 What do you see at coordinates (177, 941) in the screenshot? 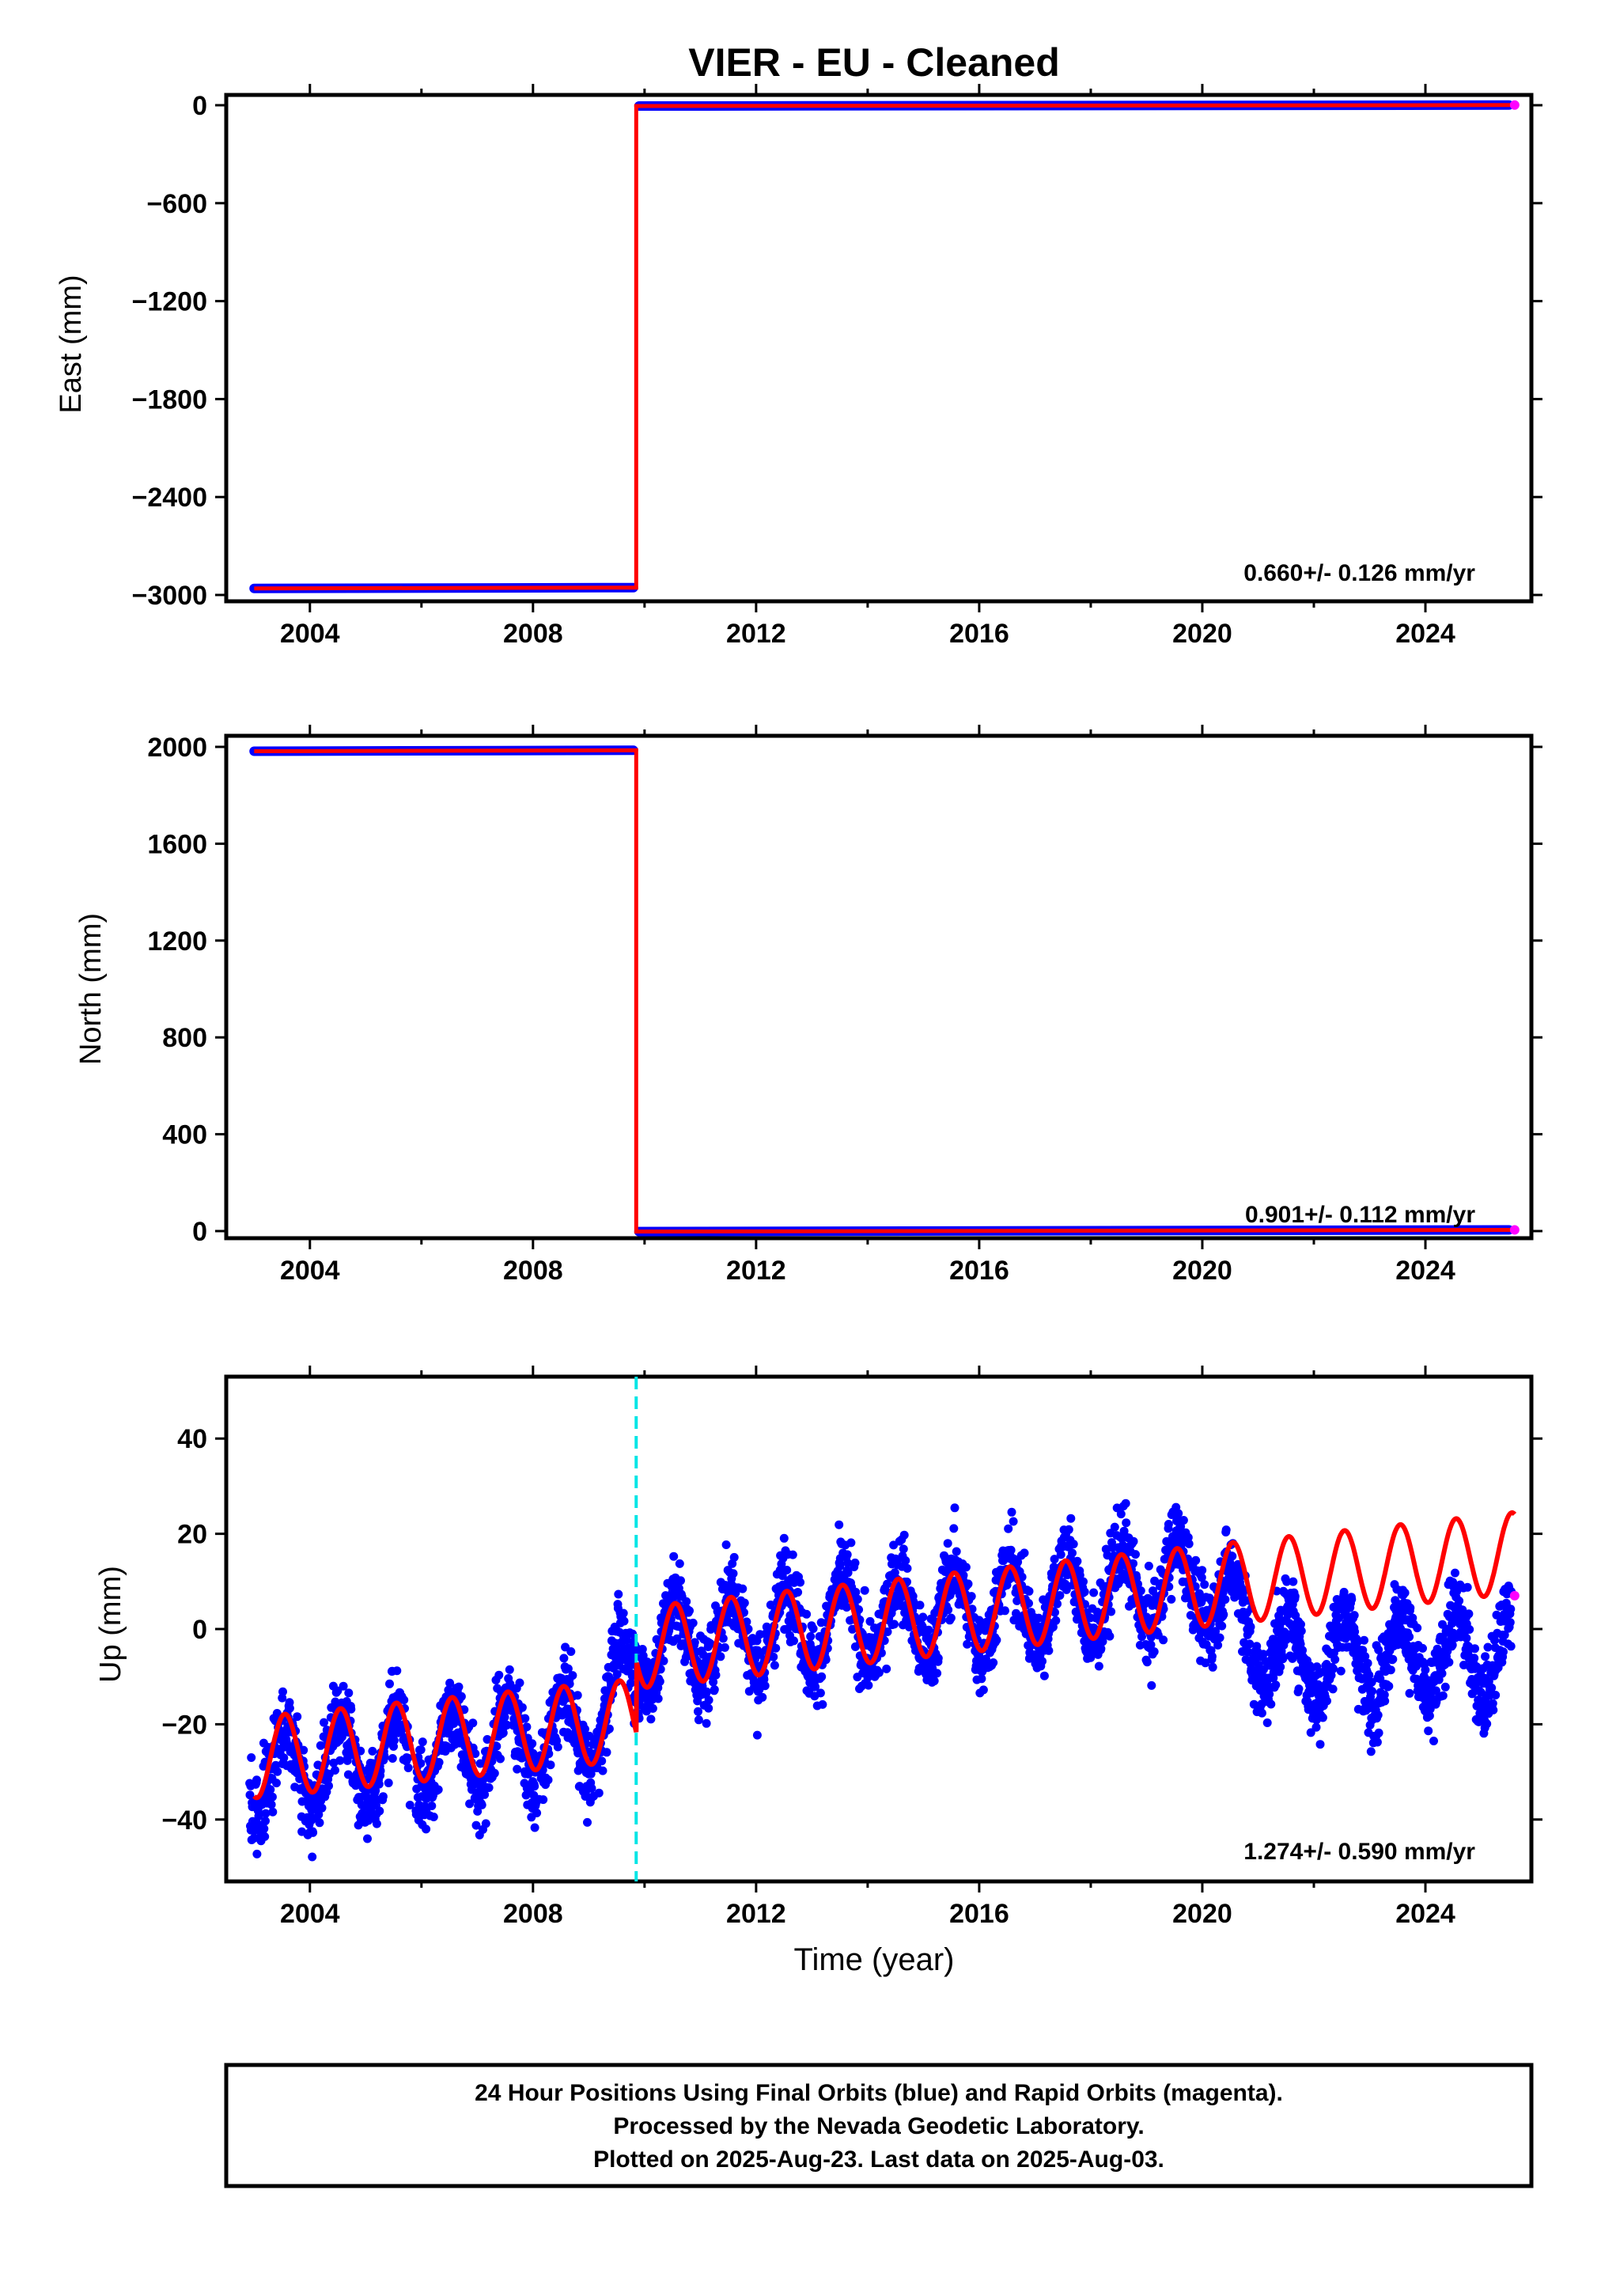
I see `north-ytick-label: 1200` at bounding box center [177, 941].